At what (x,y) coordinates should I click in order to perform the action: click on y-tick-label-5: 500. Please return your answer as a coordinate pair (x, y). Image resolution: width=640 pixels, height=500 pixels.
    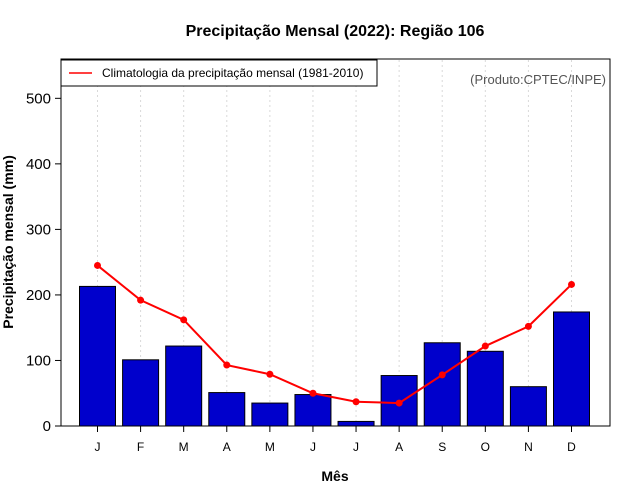
    Looking at the image, I should click on (38, 98).